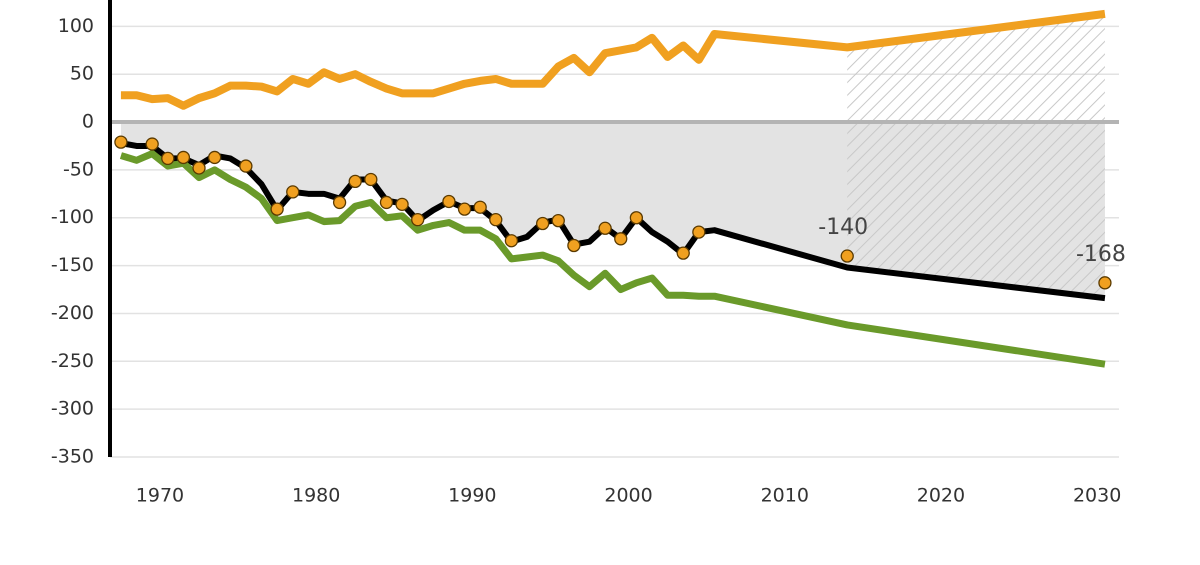 The image size is (1200, 565). Describe the element at coordinates (785, 496) in the screenshot. I see `x-tick-label: 2010` at that location.